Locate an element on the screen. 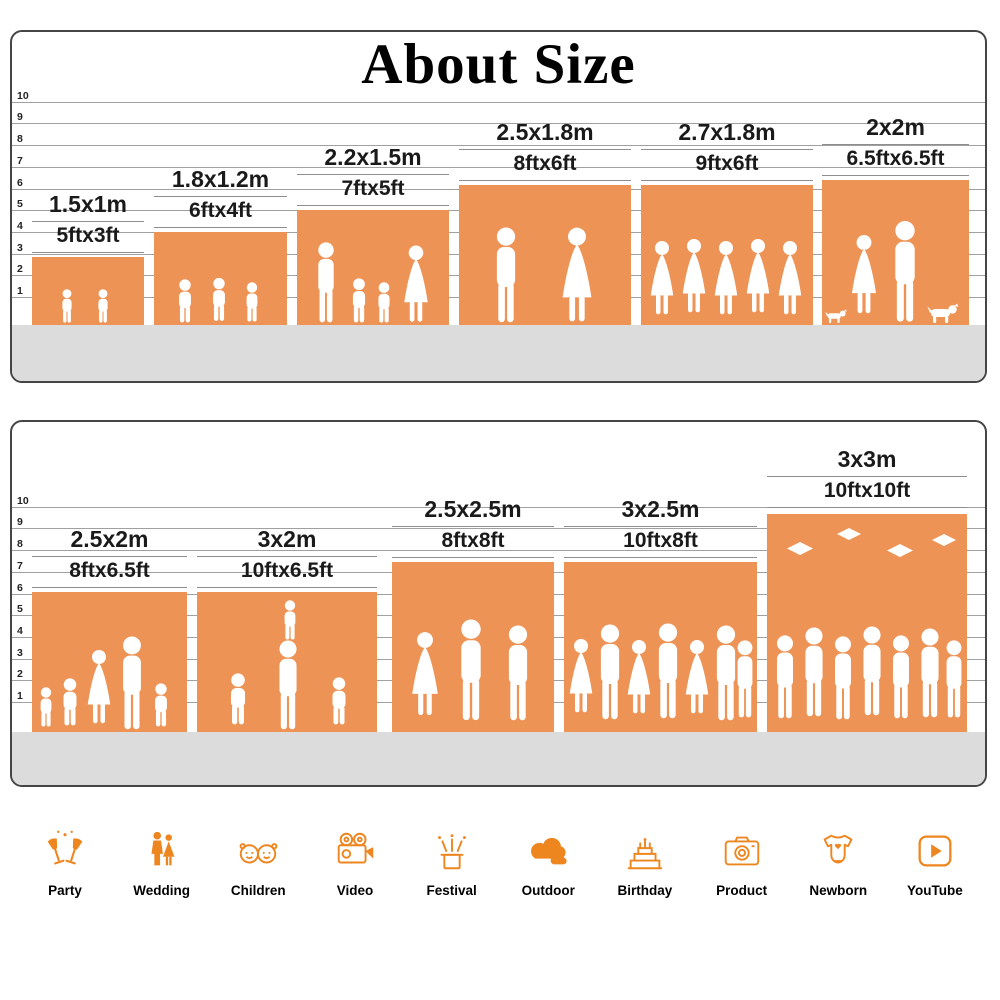  category-children: Children is located at coordinates (258, 863).